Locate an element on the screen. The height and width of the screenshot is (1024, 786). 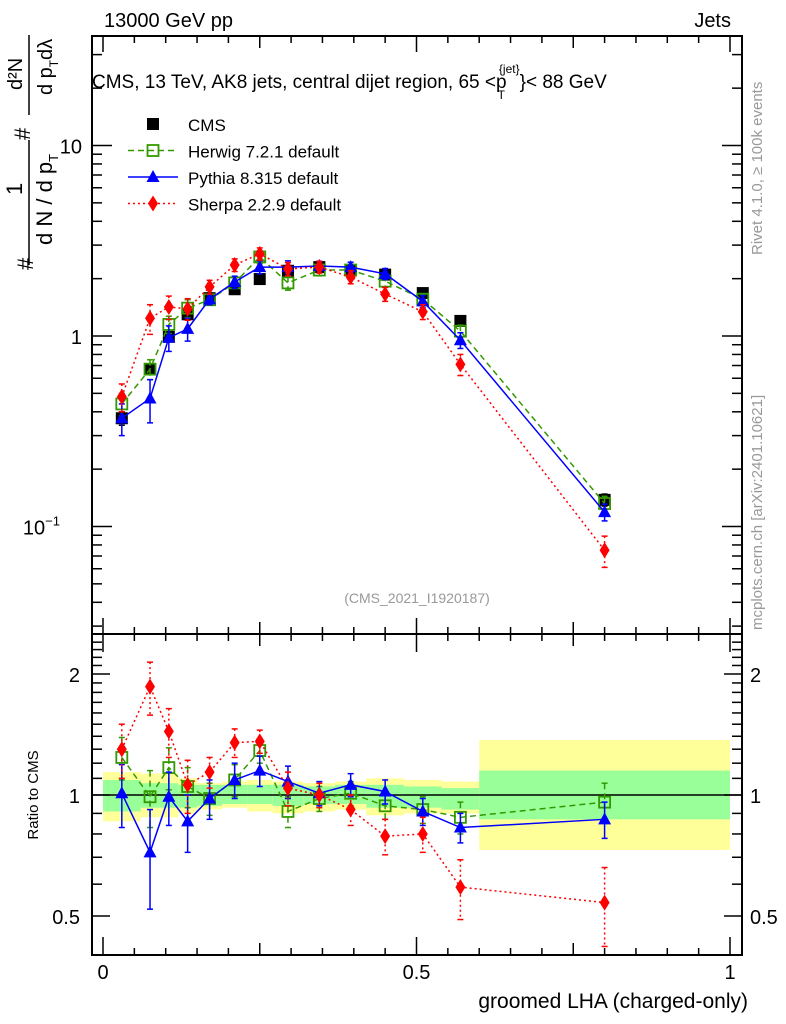
main-y-label: # 1 d N / d pT # d²N d pT dλ is located at coordinates (31, 152).